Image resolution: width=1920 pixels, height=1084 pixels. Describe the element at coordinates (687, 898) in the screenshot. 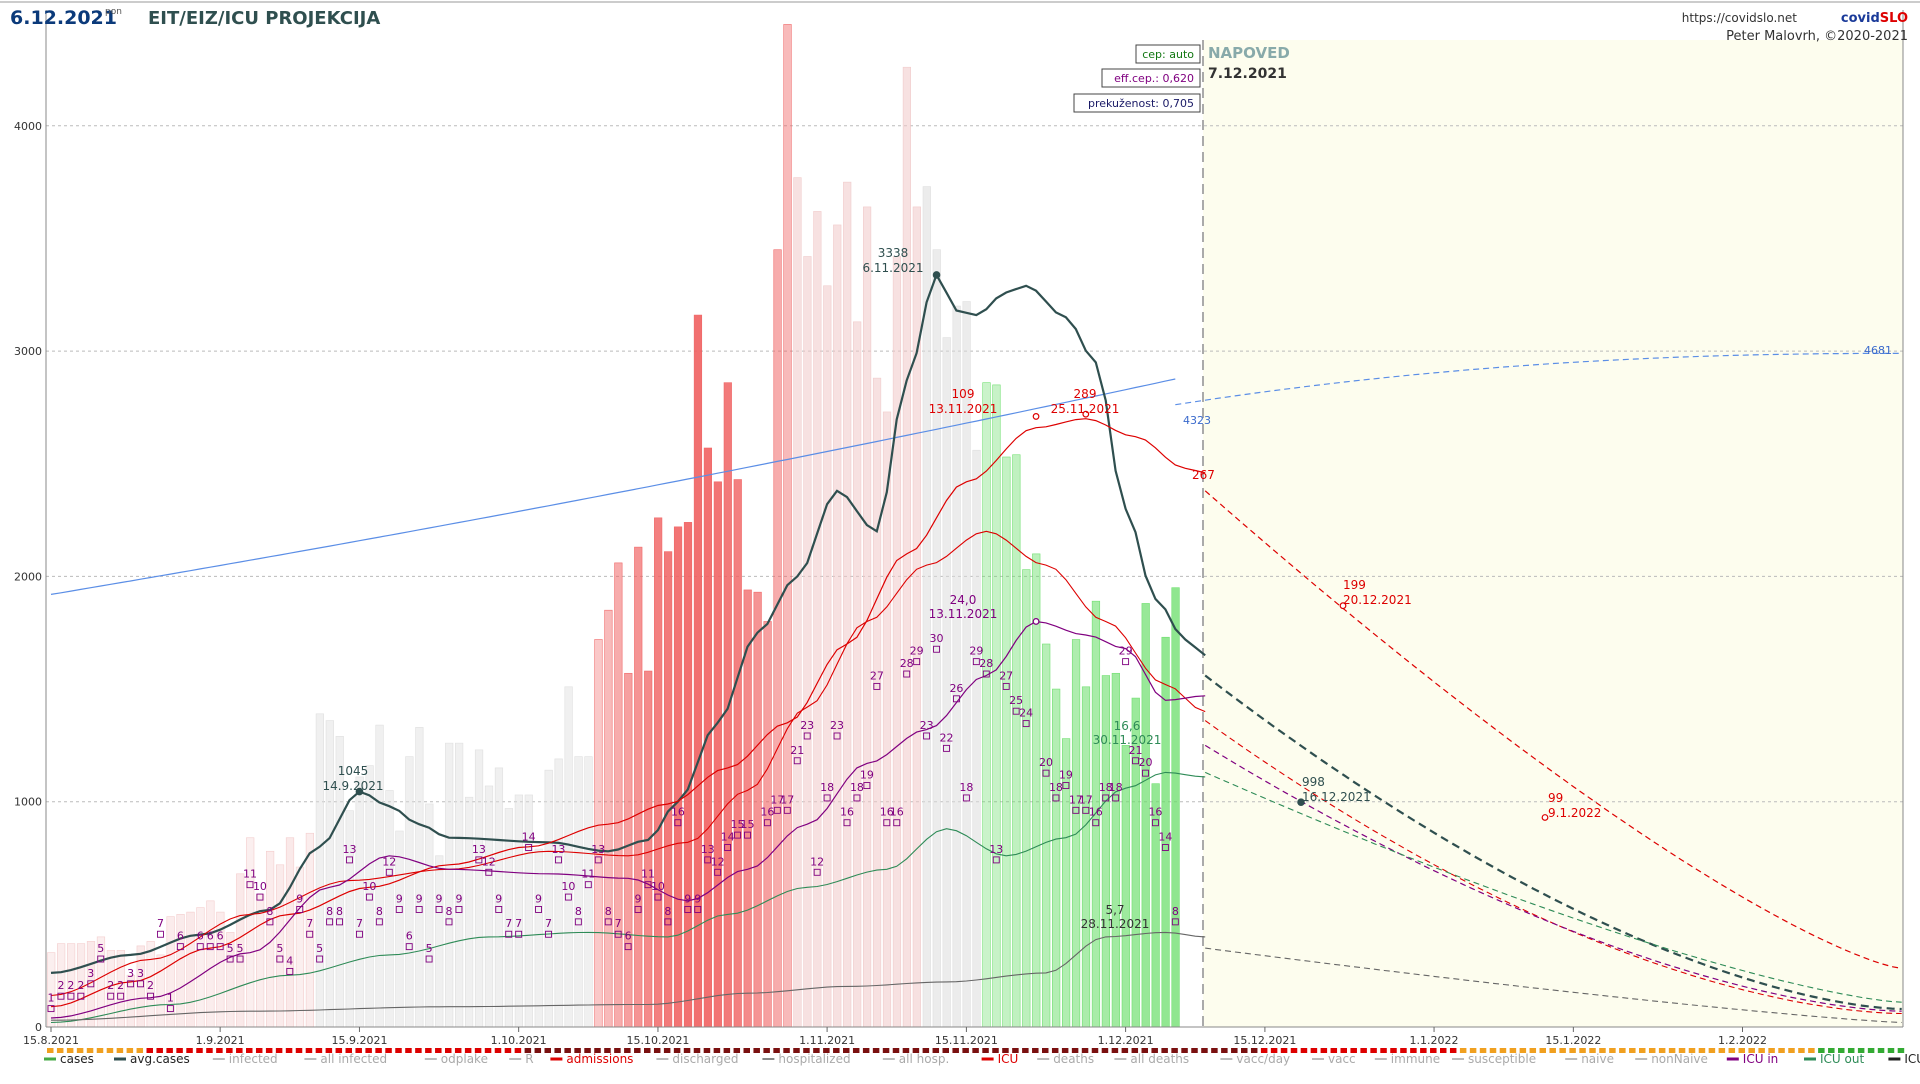

I see `icu-in-label: 9` at that location.